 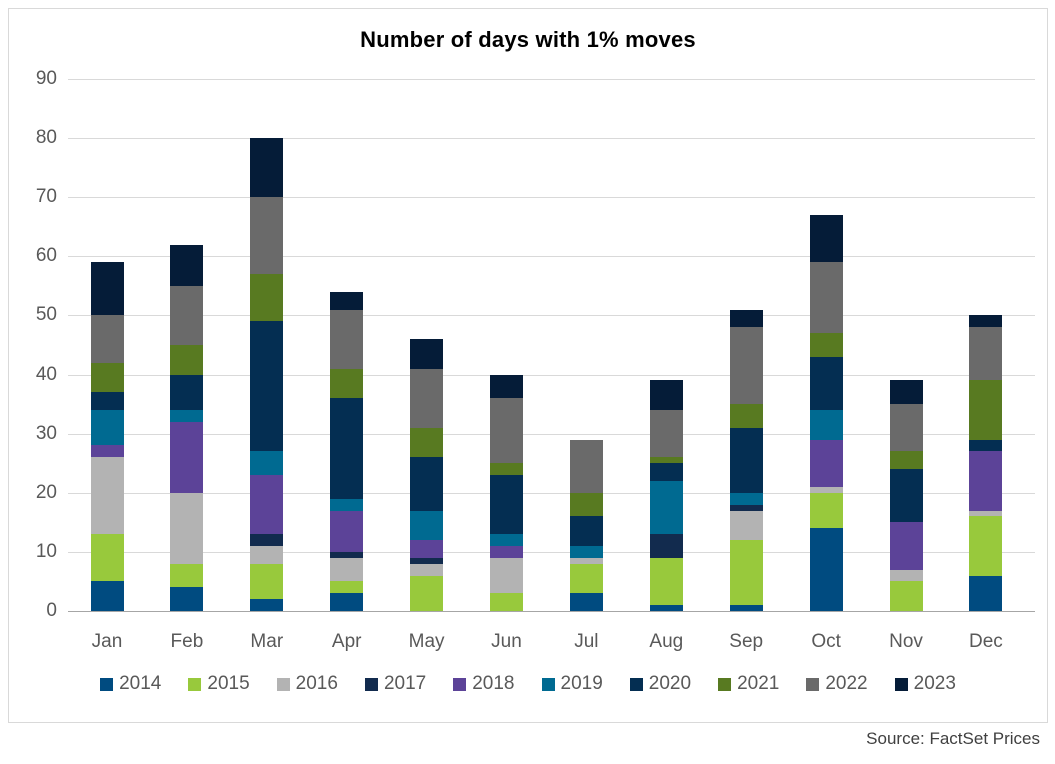 What do you see at coordinates (107, 339) in the screenshot?
I see `bar-segment-jan-2022` at bounding box center [107, 339].